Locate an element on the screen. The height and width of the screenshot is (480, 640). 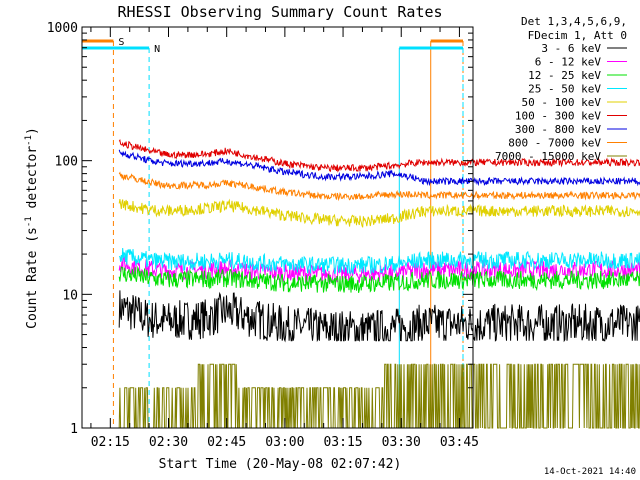
flag-label-s: S is located at coordinates (121, 42).